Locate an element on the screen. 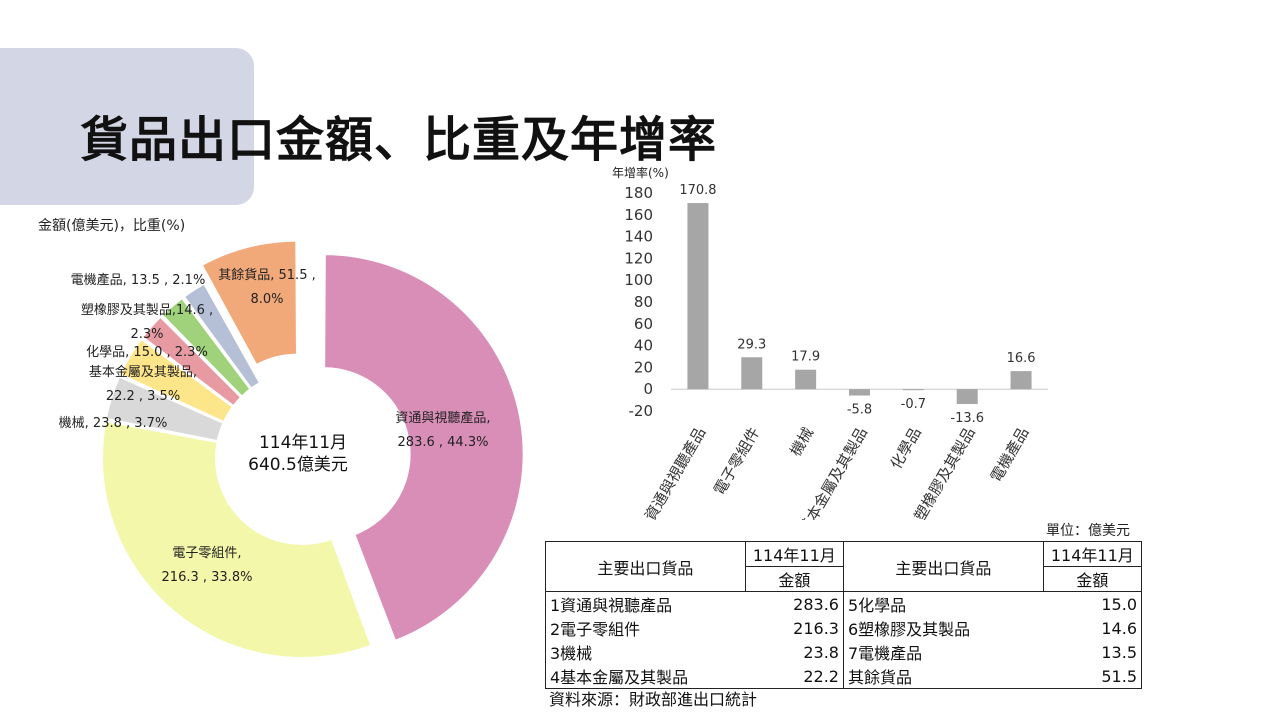 This screenshot has width=1280, height=720. bar-y-tick-label: 100 is located at coordinates (638, 280).